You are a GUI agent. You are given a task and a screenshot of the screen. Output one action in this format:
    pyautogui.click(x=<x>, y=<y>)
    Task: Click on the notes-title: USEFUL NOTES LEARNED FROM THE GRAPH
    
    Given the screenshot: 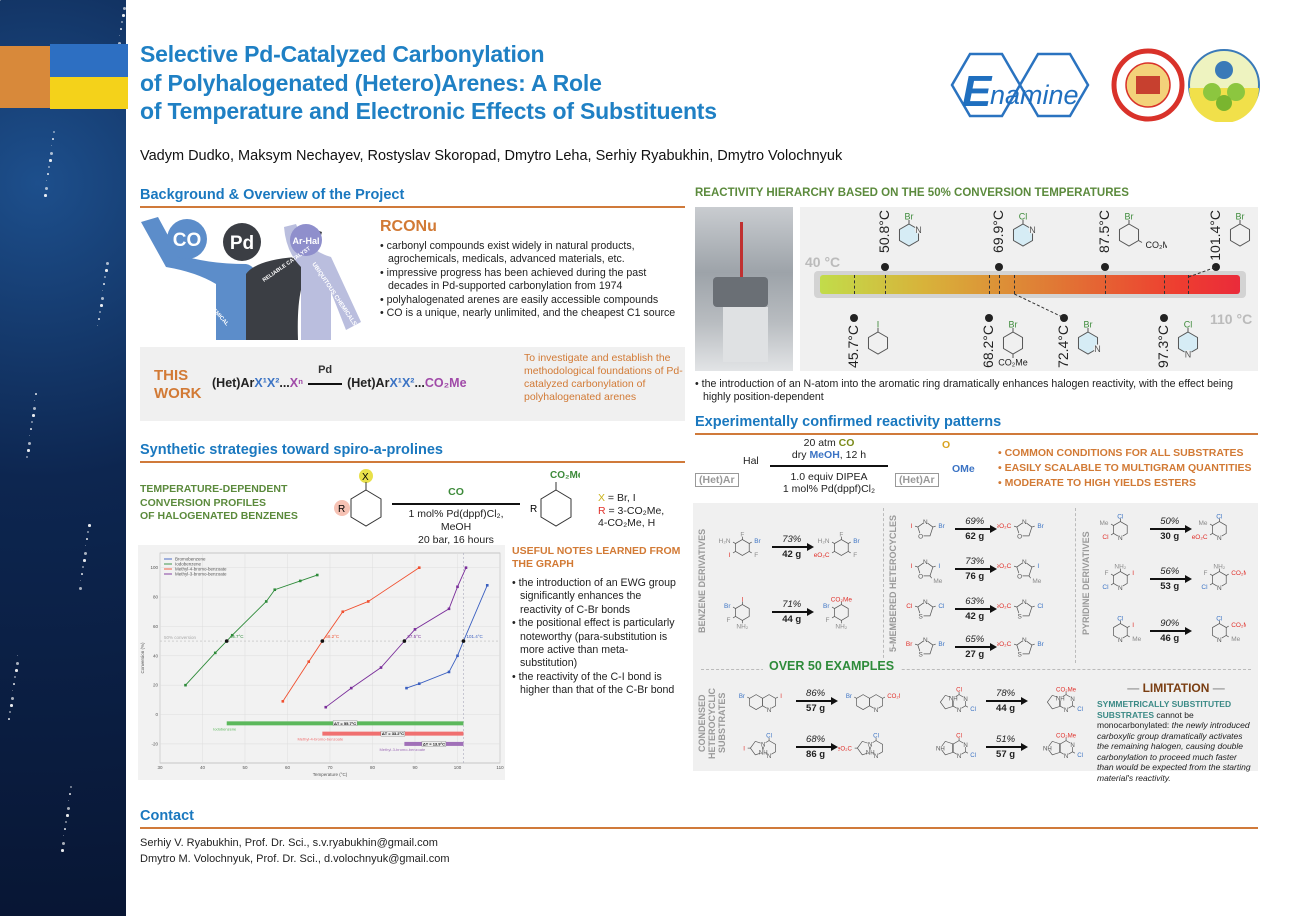 What is the action you would take?
    pyautogui.click(x=596, y=557)
    